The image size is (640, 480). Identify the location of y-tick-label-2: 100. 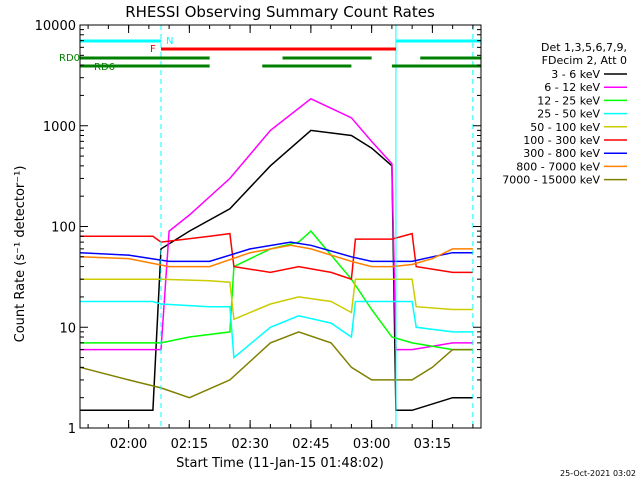
(63, 228).